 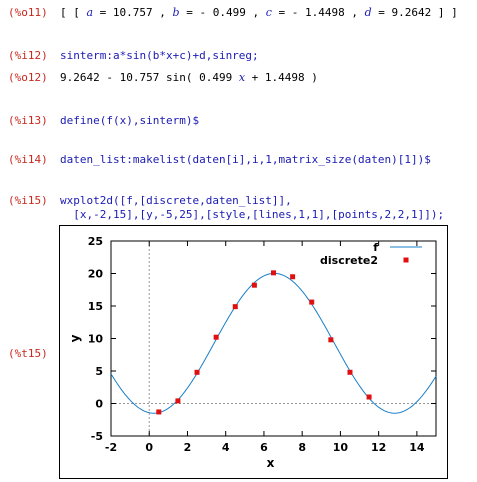 What do you see at coordinates (28, 55) in the screenshot?
I see `input-tag: (%i12)` at bounding box center [28, 55].